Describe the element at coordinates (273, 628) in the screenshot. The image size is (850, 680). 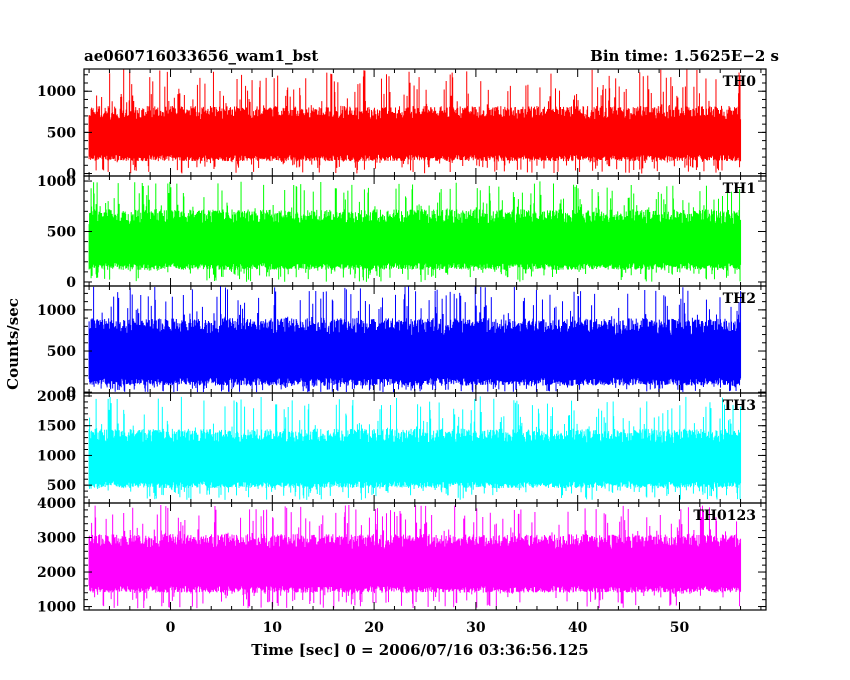
I see `x-tick-label: 10` at that location.